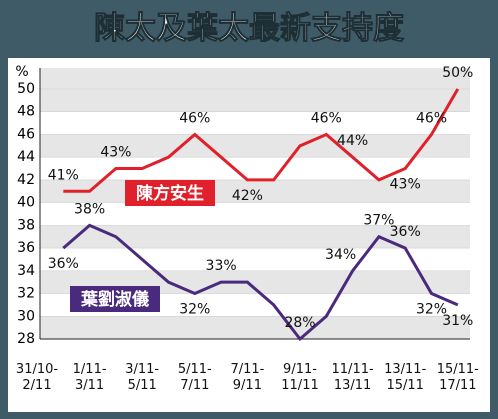  Describe the element at coordinates (352, 377) in the screenshot. I see `x-tick-label: 11/11- 13/11` at that location.